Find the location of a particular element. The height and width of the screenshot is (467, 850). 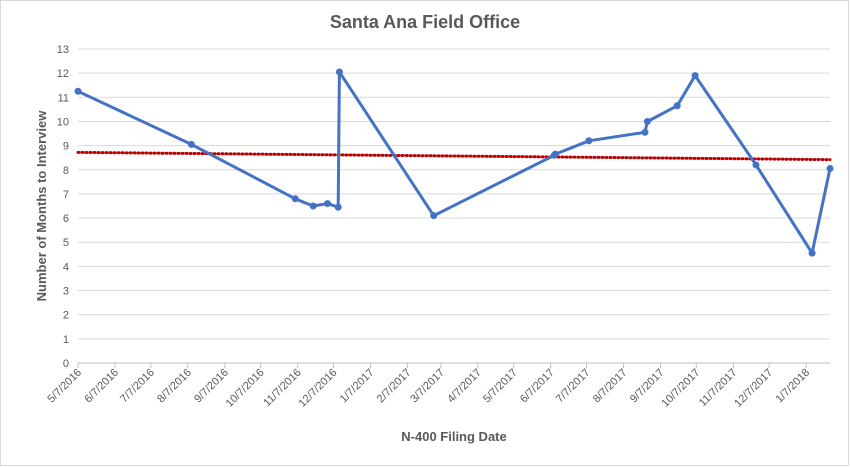

y-axis-title: Number of Months to Interview is located at coordinates (41, 206).